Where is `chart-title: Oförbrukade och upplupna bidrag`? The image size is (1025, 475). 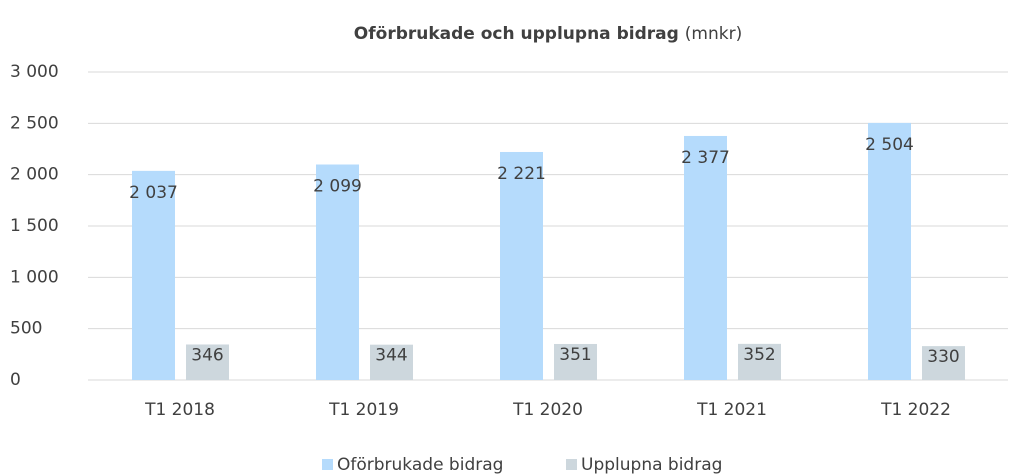 chart-title: Oförbrukade och upplupna bidrag is located at coordinates (516, 34).